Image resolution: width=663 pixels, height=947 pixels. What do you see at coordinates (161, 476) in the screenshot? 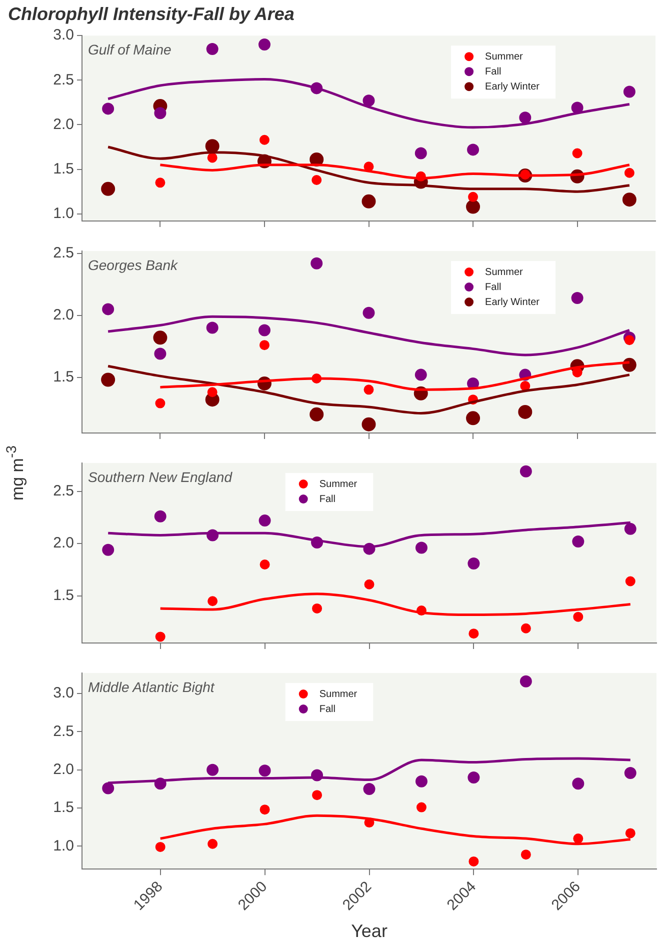
I see `chart-subtitle: Southern New England` at bounding box center [161, 476].